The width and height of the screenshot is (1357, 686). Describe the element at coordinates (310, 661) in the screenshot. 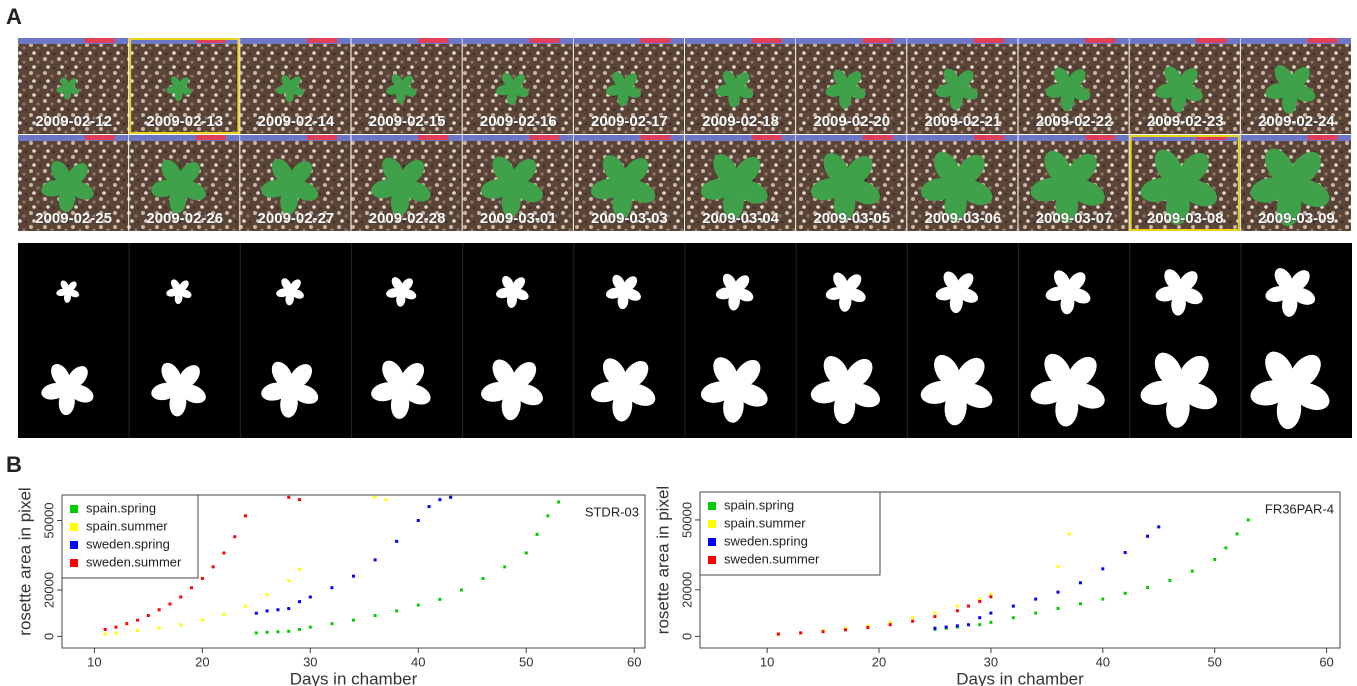

I see `x-tick-label: 30` at that location.